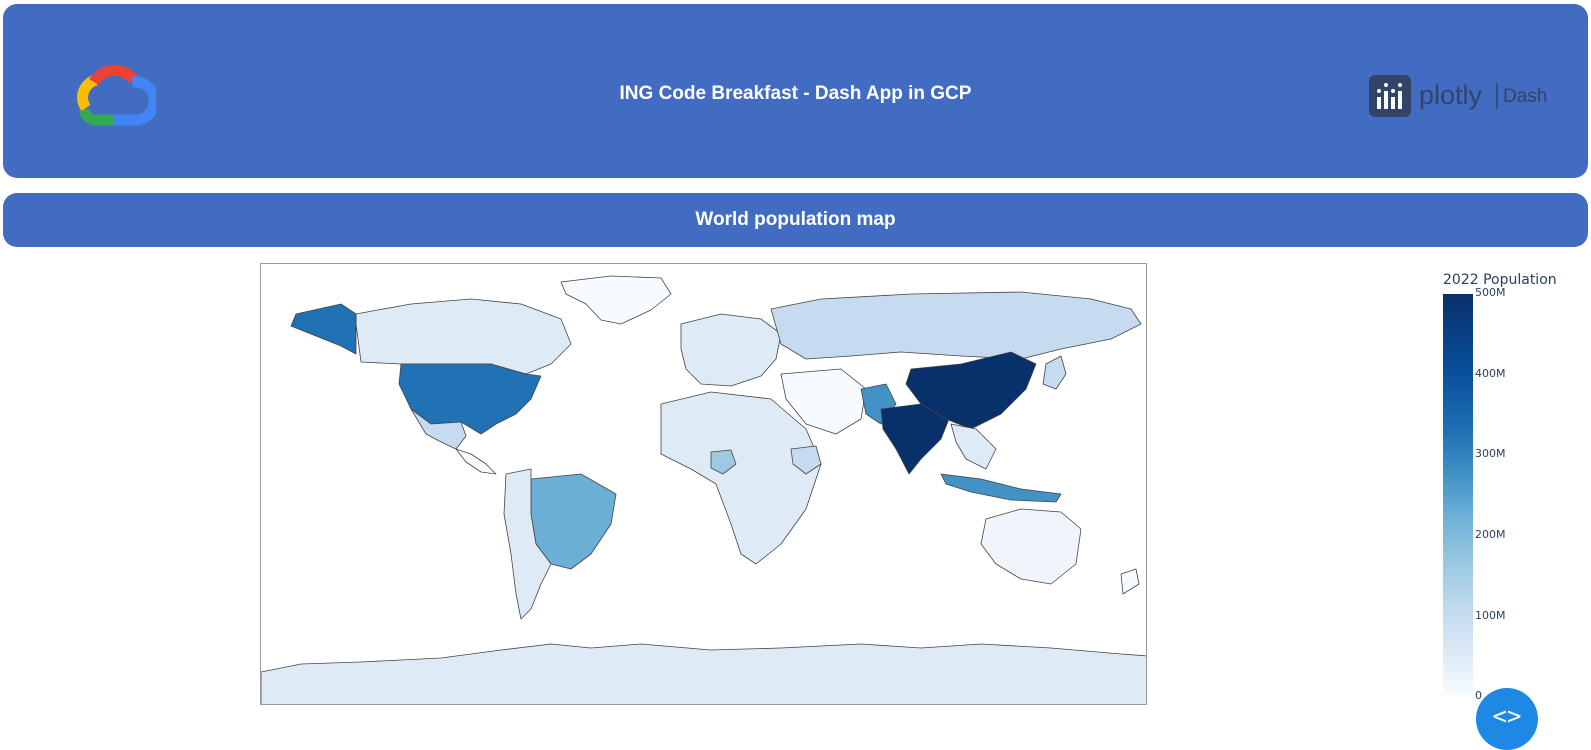 The height and width of the screenshot is (750, 1591). Describe the element at coordinates (971, 390) in the screenshot. I see `country-china` at that location.